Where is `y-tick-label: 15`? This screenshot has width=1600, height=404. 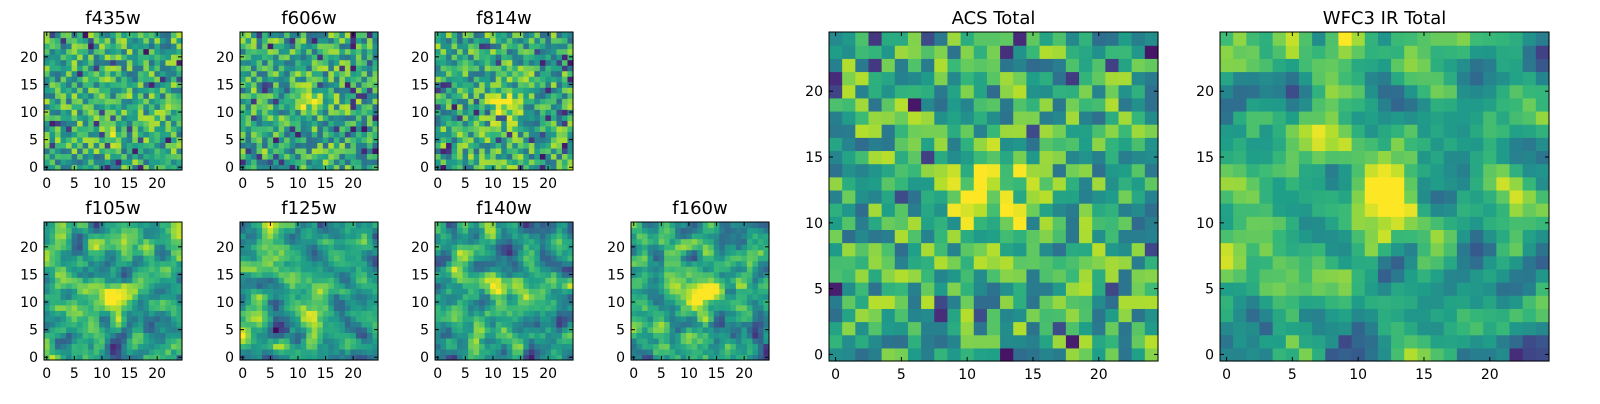 y-tick-label: 15 is located at coordinates (29, 85).